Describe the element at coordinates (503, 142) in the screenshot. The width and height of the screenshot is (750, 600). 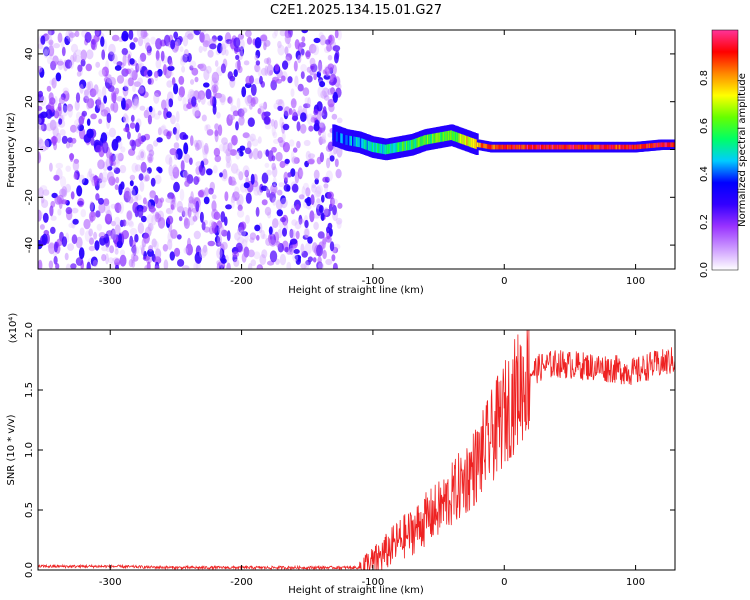
I see `heatmap-signal-track` at that location.